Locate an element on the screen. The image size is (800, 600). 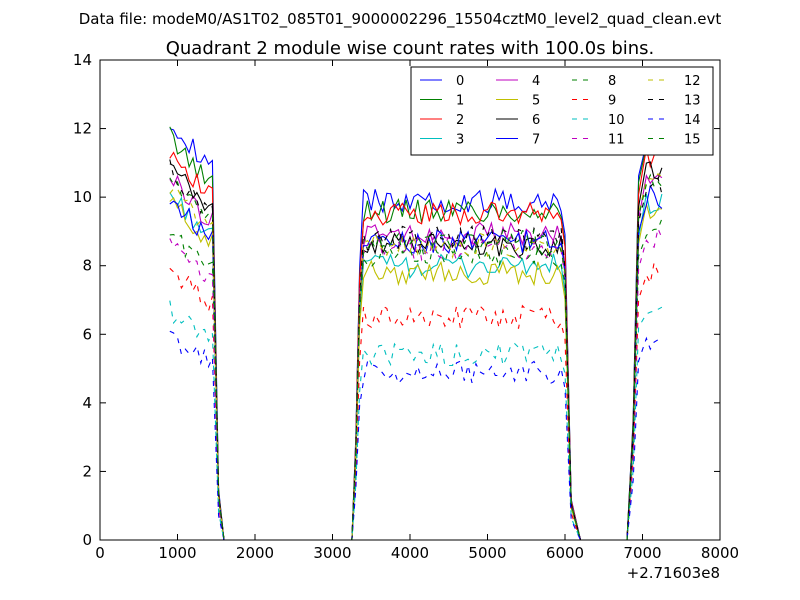
legend-label: 7 is located at coordinates (536, 140).